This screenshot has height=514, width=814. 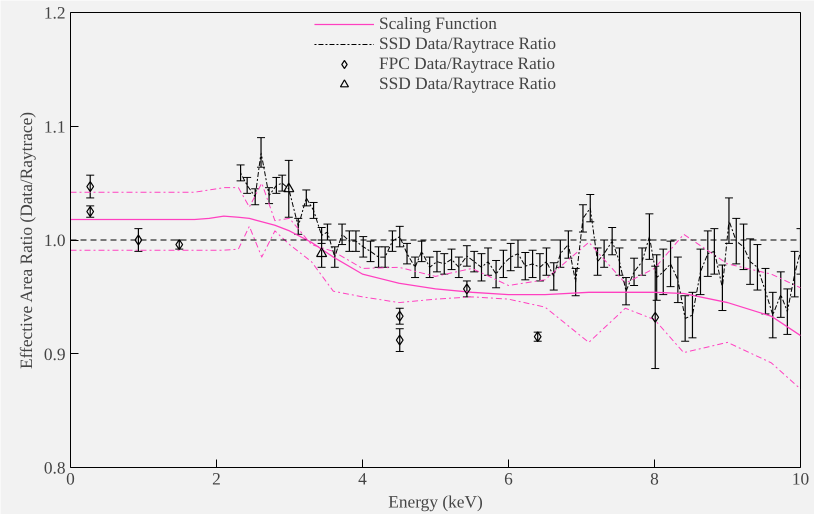 What do you see at coordinates (363, 479) in the screenshot?
I see `x-tick-label: 4` at bounding box center [363, 479].